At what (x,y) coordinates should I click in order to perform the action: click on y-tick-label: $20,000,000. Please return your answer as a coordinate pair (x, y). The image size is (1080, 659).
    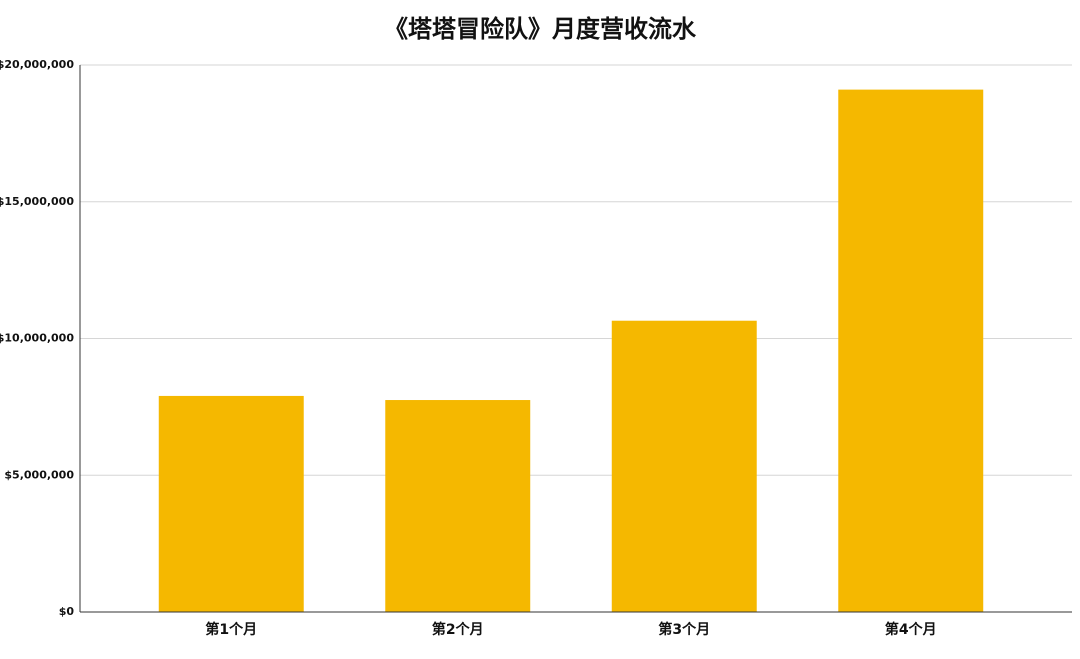
    Looking at the image, I should click on (37, 64).